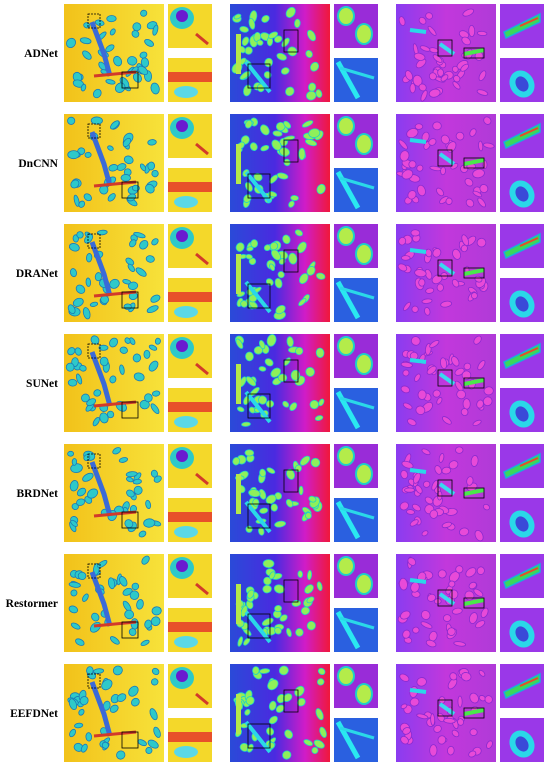  Describe the element at coordinates (41, 54) in the screenshot. I see `method-label: ADNet` at that location.